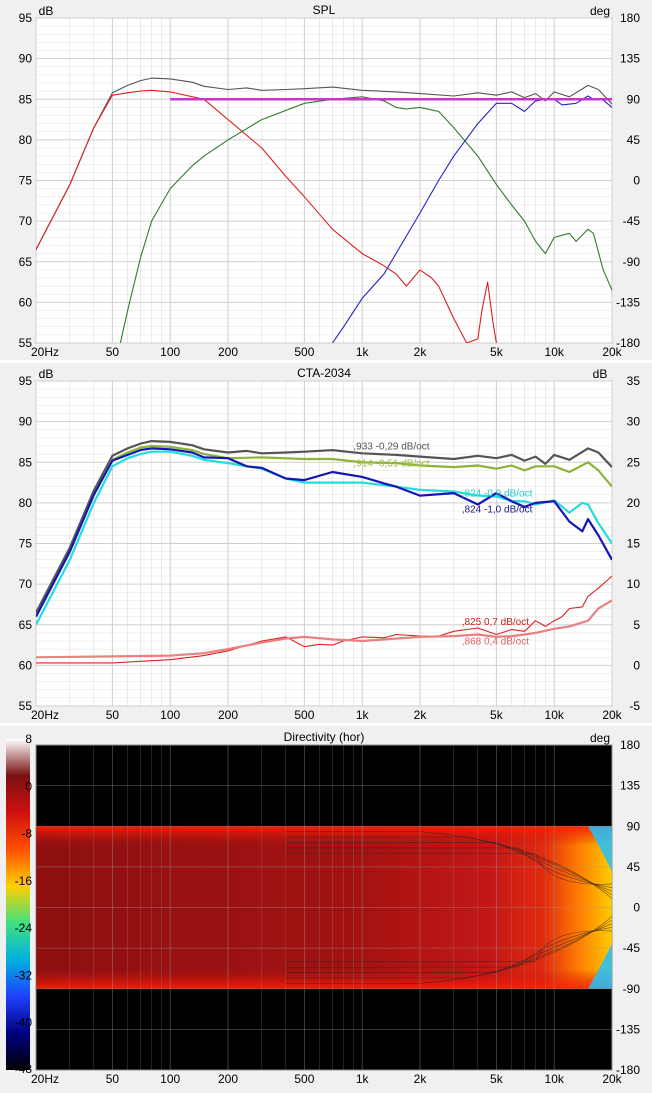 The height and width of the screenshot is (1093, 652). Describe the element at coordinates (324, 373) in the screenshot. I see `chart-title: CTA-2034` at that location.